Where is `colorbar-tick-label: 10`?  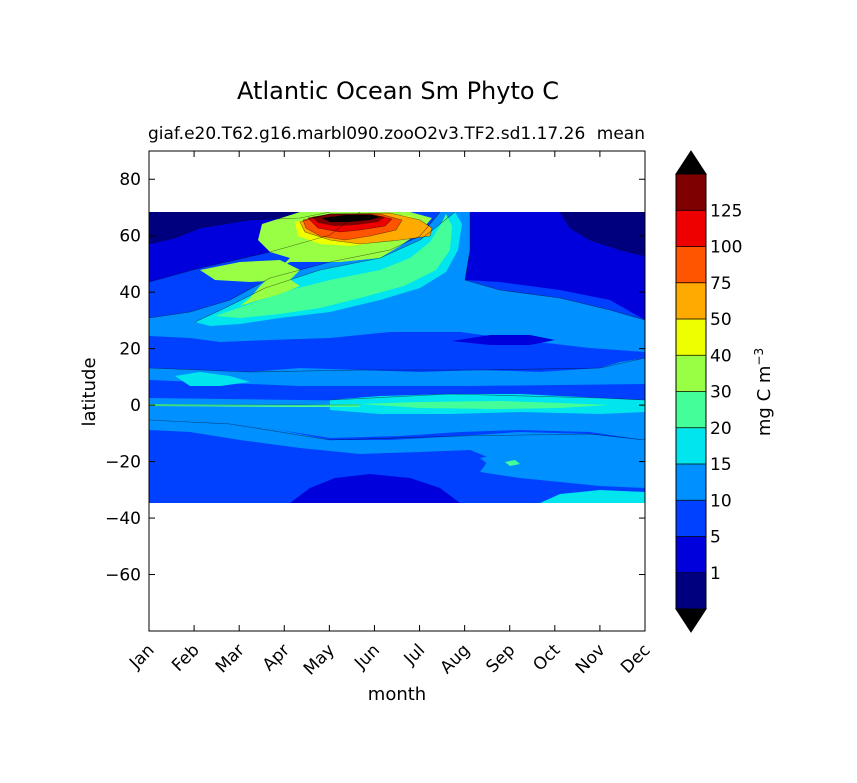 colorbar-tick-label: 10 is located at coordinates (721, 501).